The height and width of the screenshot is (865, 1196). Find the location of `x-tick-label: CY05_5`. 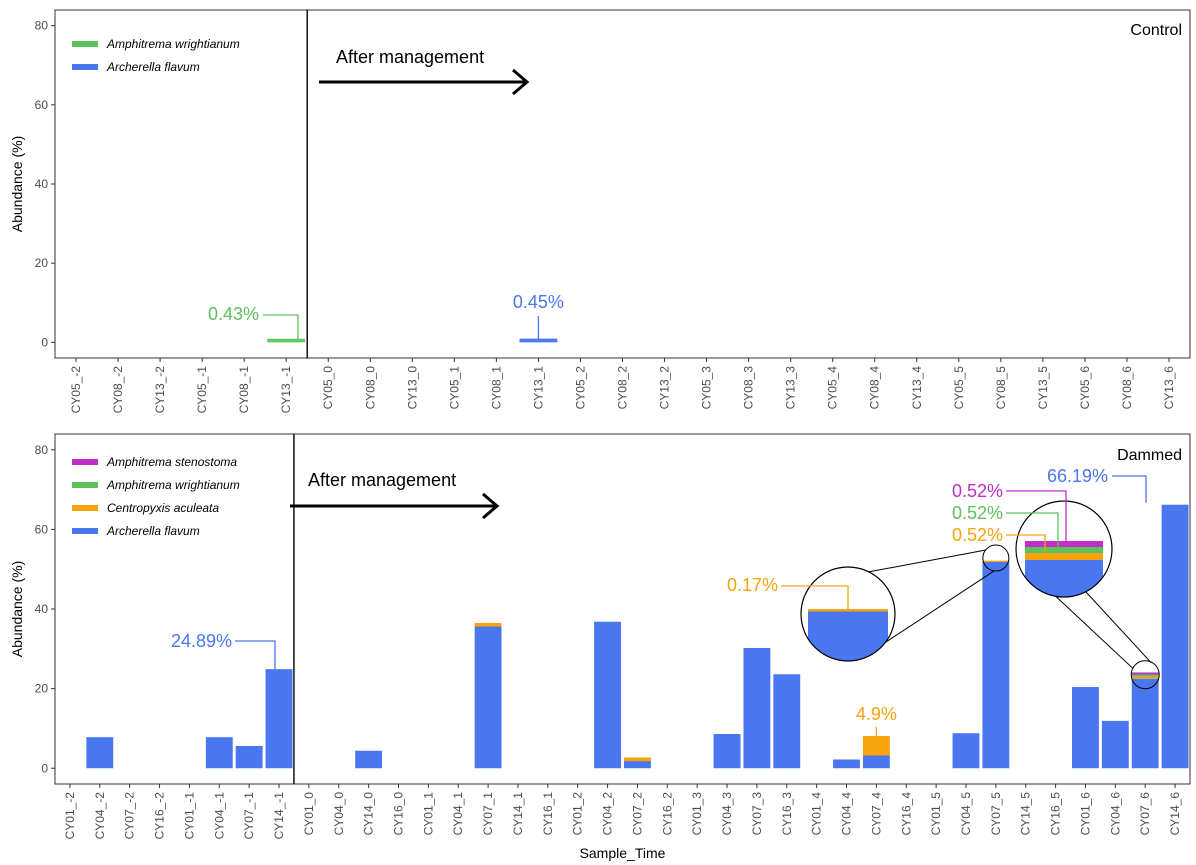

x-tick-label: CY05_5 is located at coordinates (959, 388).